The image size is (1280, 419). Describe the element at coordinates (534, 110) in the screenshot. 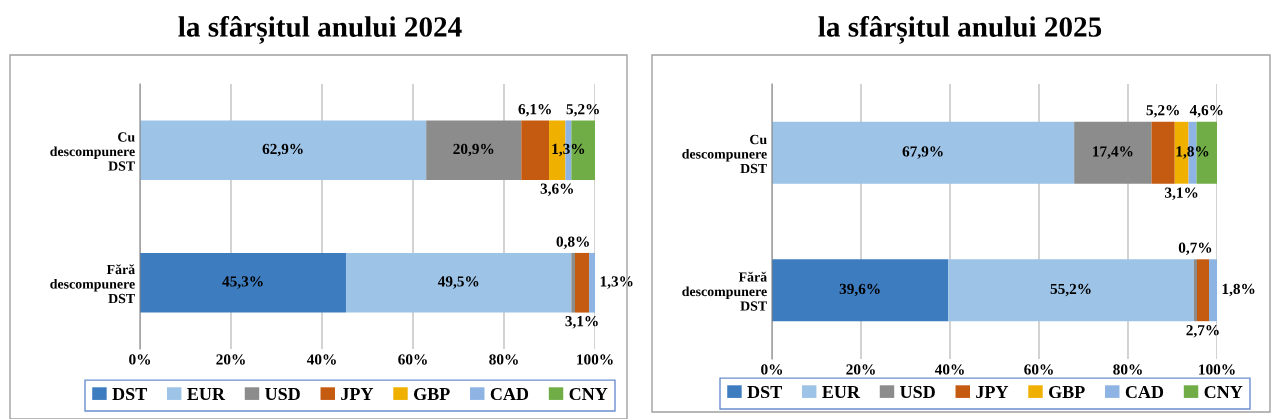

I see `data-label: 6,1%` at that location.